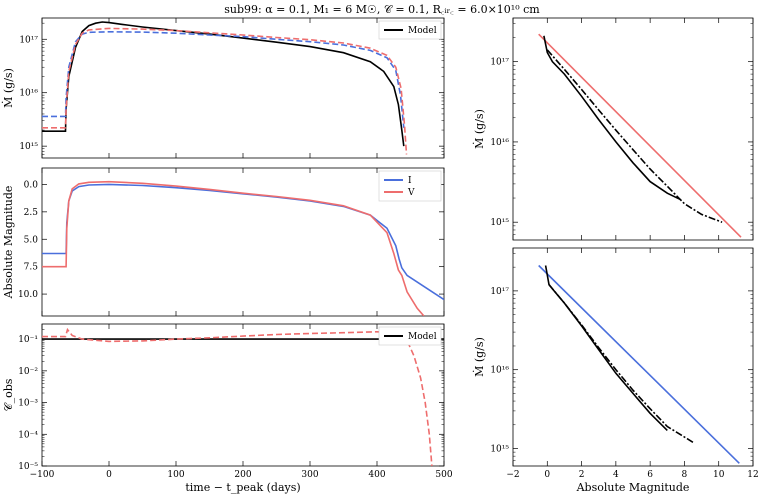 The height and width of the screenshot is (499, 764). What do you see at coordinates (31, 240) in the screenshot?
I see `y-tick-label: 5.0` at bounding box center [31, 240].